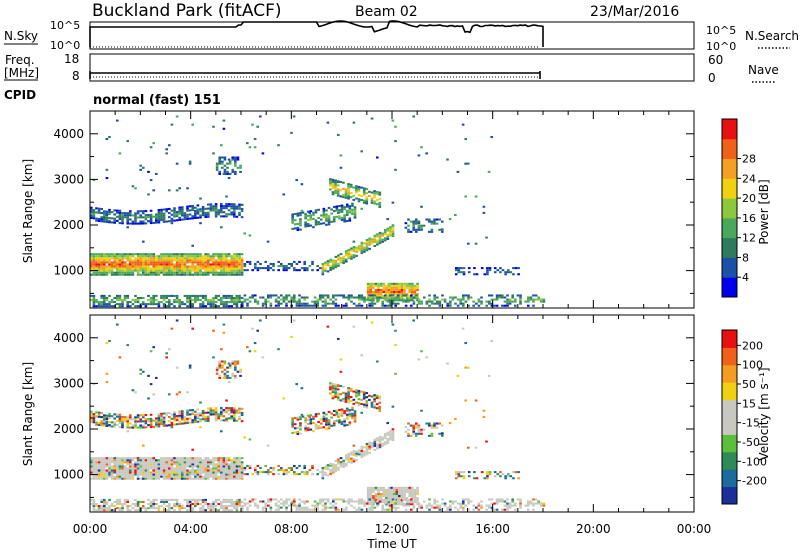 The image size is (800, 554). I want to click on colorbar-swatch, so click(729, 149).